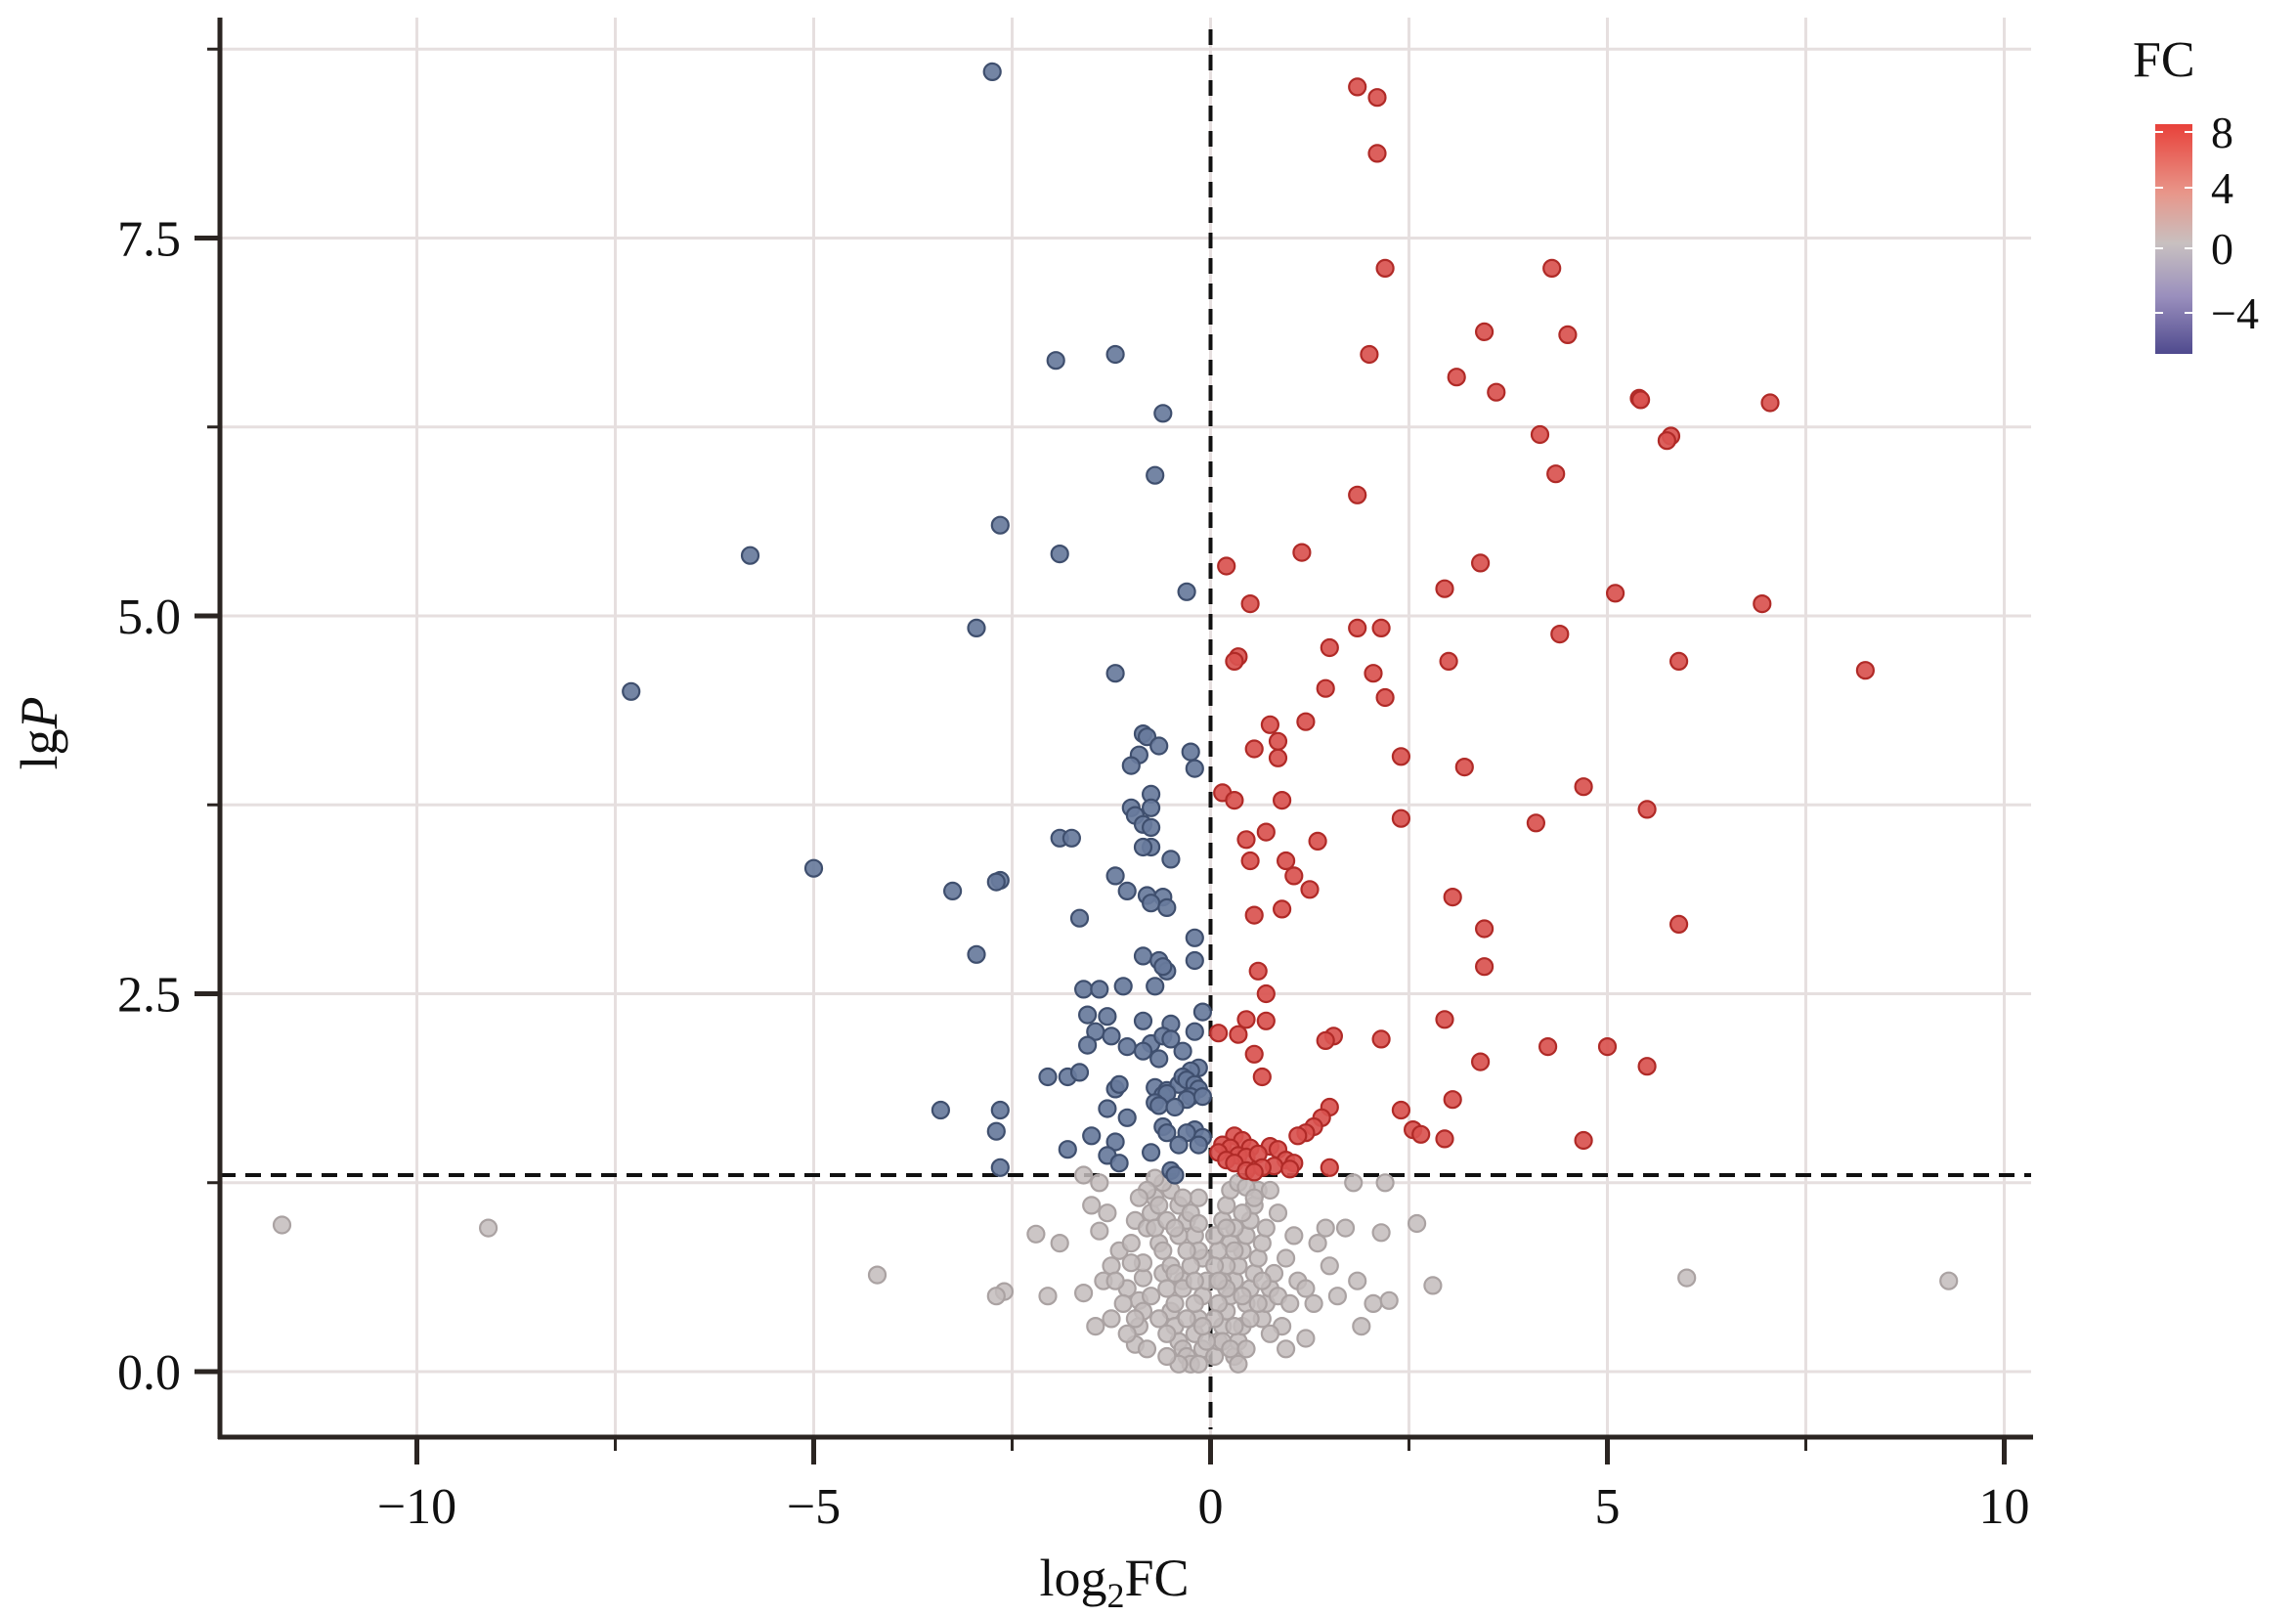 This screenshot has width=2296, height=1617. Describe the element at coordinates (416, 1507) in the screenshot. I see `x-tick-label: −10` at that location.